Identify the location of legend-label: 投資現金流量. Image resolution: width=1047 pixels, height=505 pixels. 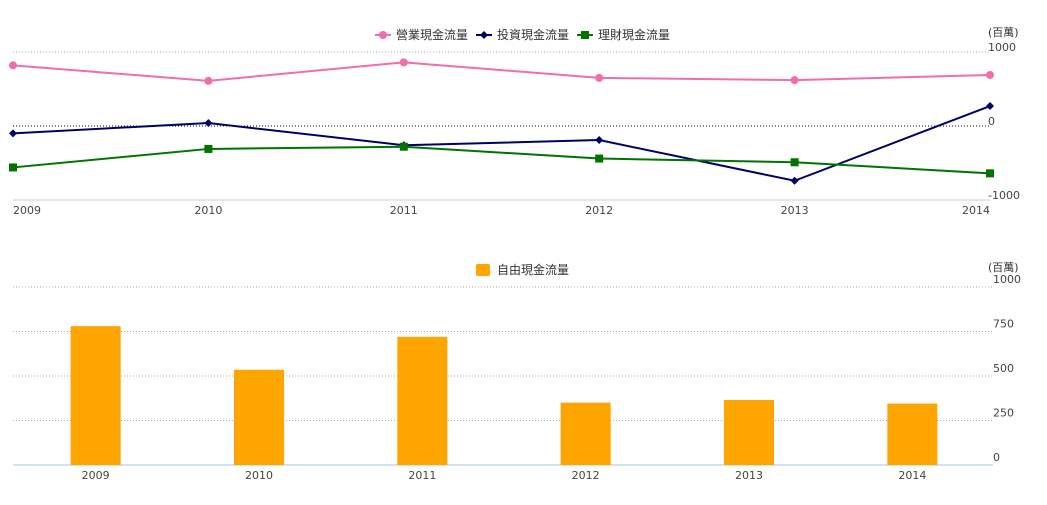
(533, 34).